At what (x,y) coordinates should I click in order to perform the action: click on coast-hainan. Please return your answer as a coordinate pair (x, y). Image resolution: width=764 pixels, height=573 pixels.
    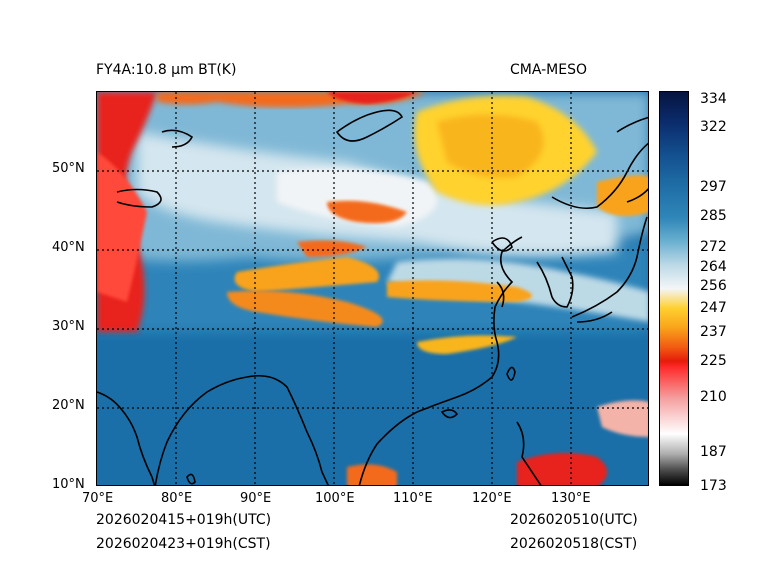
    Looking at the image, I should click on (449, 414).